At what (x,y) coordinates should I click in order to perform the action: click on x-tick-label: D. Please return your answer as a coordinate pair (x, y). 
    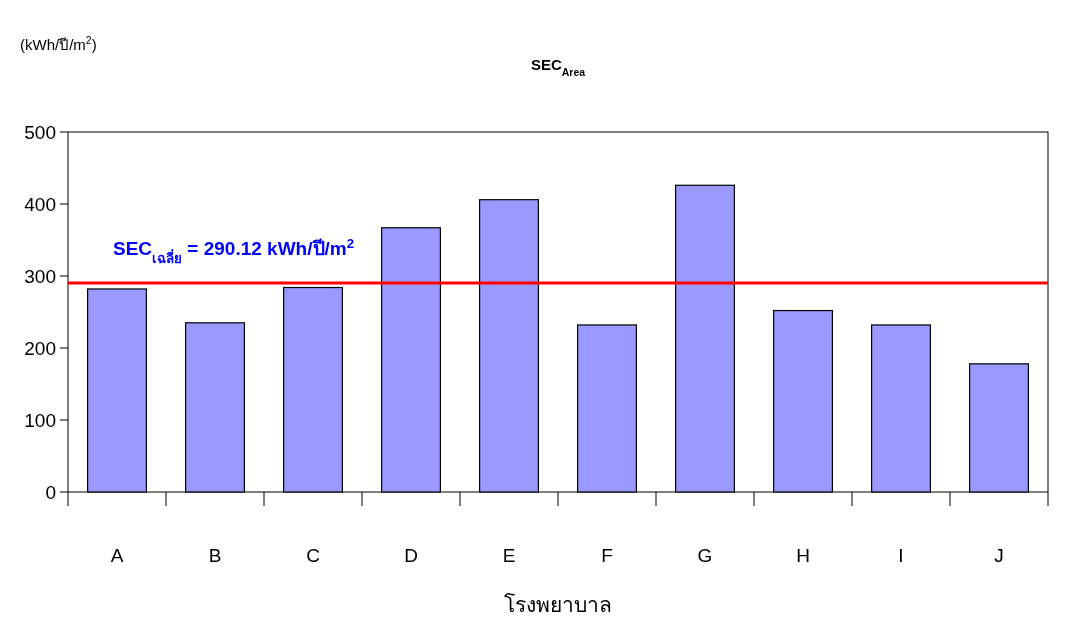
    Looking at the image, I should click on (411, 555).